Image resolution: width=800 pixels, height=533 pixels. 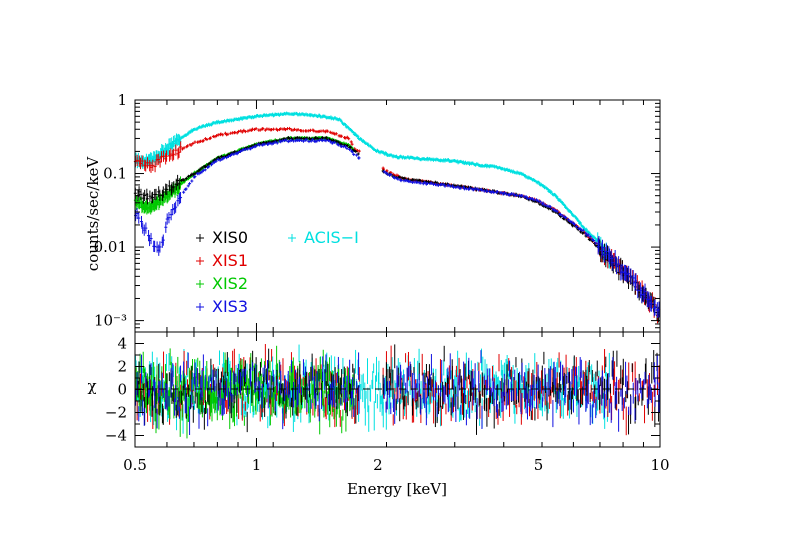 What do you see at coordinates (110, 321) in the screenshot?
I see `y-tick-label: 10⁻³` at bounding box center [110, 321].